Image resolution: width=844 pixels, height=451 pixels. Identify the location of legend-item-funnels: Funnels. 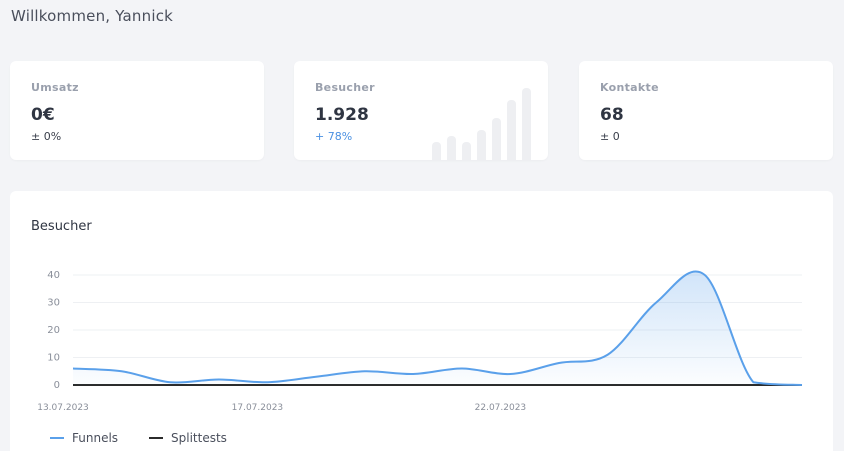
(84, 438).